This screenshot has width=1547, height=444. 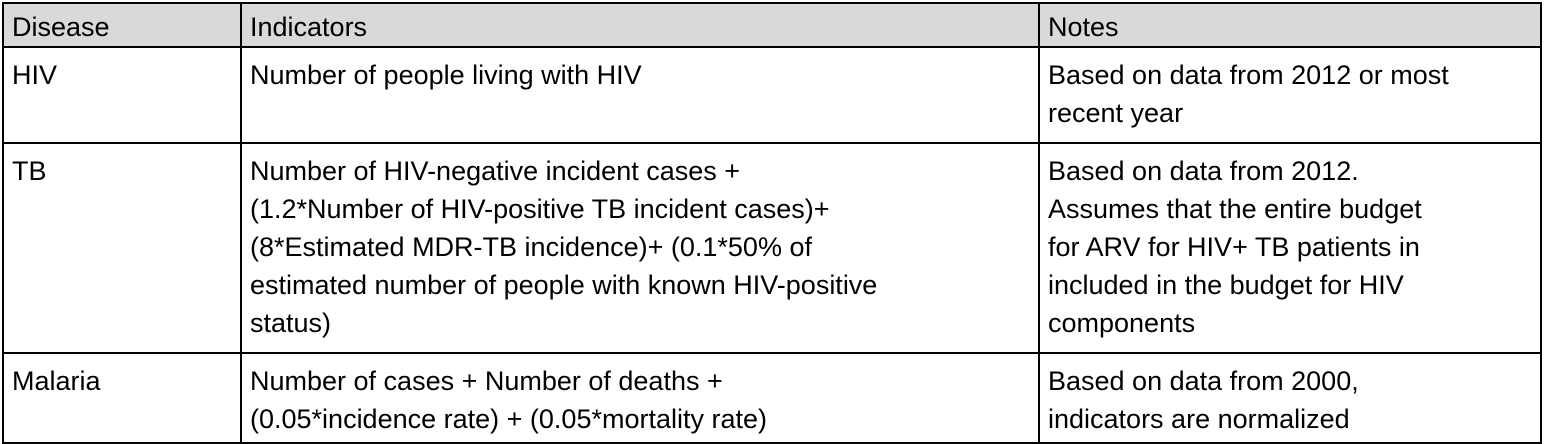 I want to click on cell-indicators-line: status), so click(x=291, y=323).